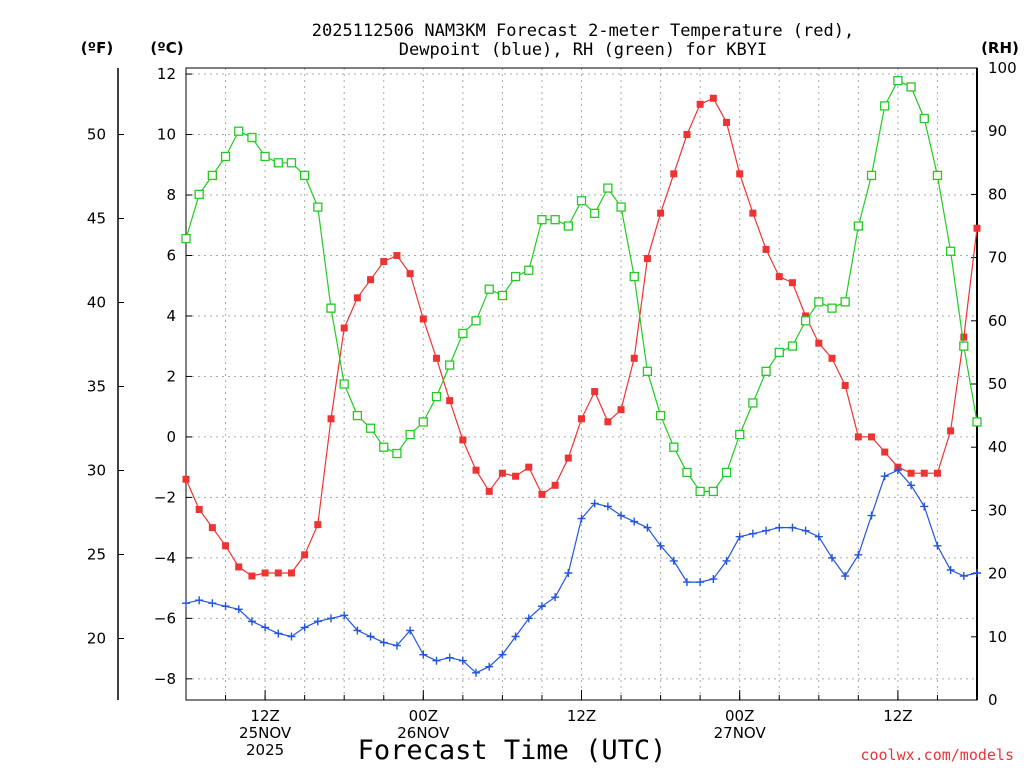 The width and height of the screenshot is (1024, 768). What do you see at coordinates (165, 558) in the screenshot?
I see `celsius-tick-label: −4` at bounding box center [165, 558].